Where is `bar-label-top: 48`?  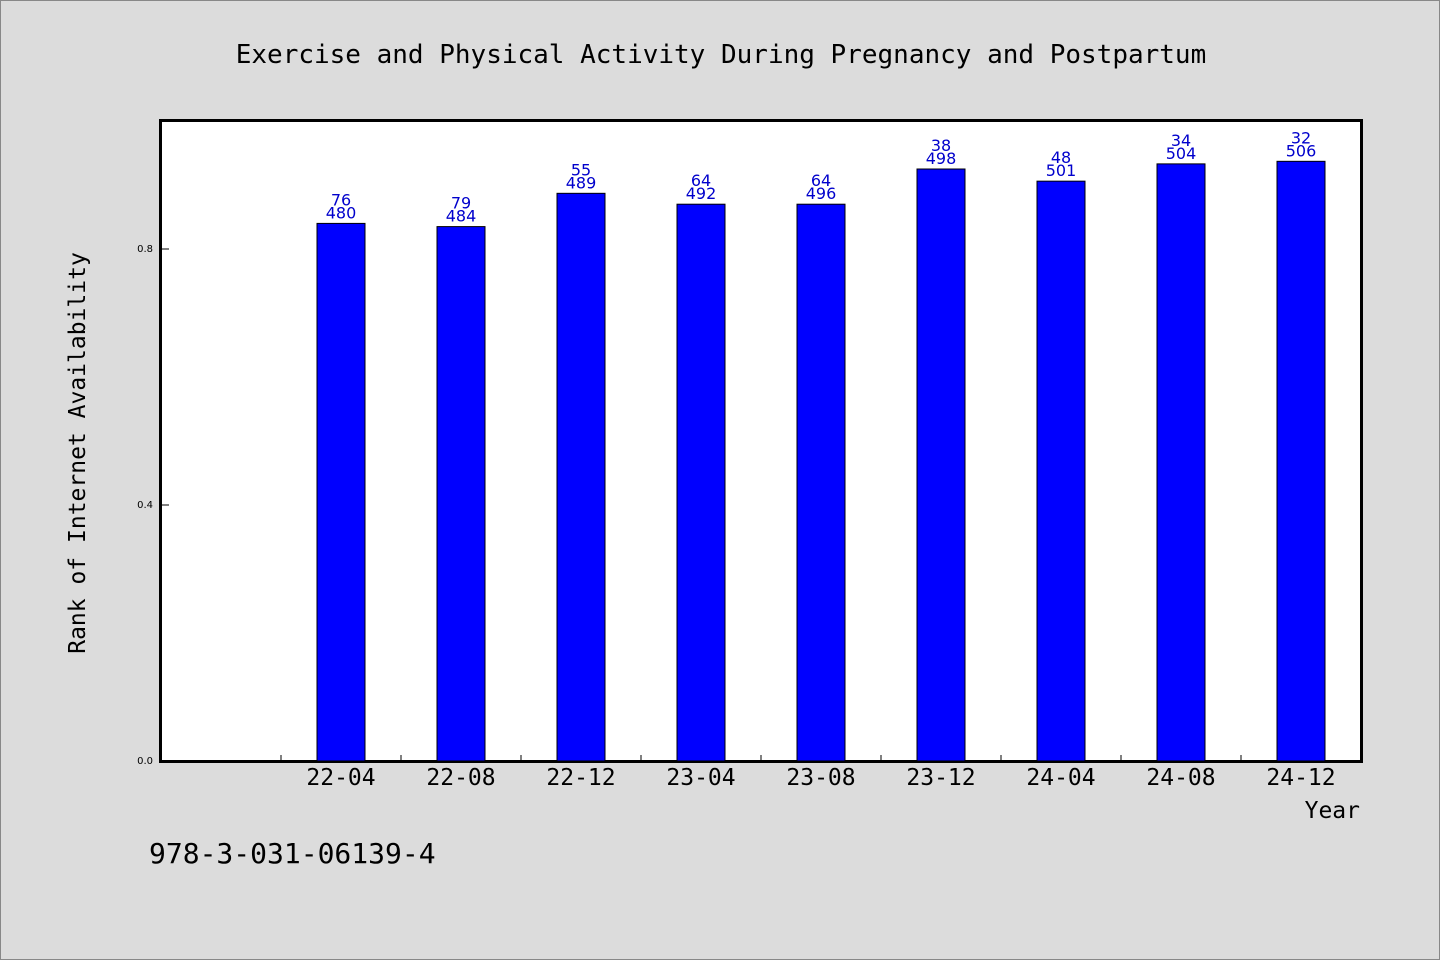 bar-label-top: 48 is located at coordinates (1061, 157).